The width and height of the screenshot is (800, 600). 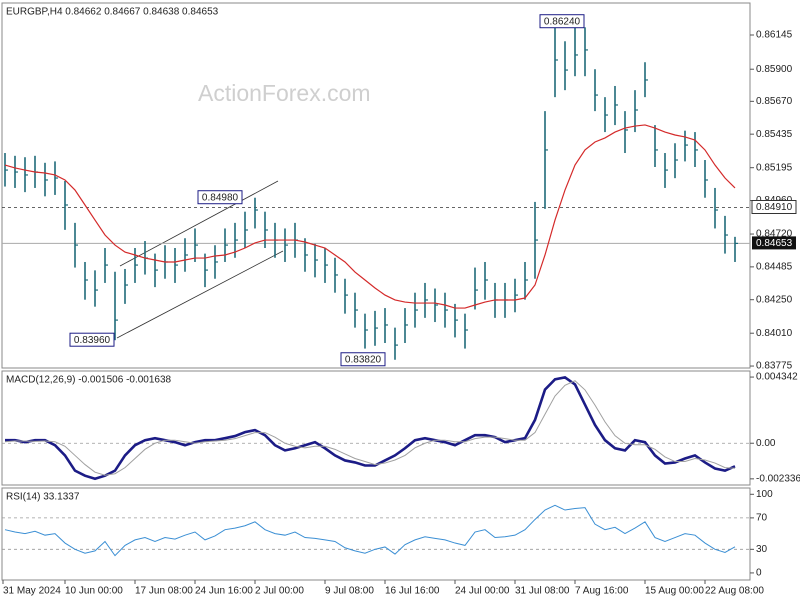 I want to click on x-tick-label: 16 Jul 16:00, so click(x=412, y=591).